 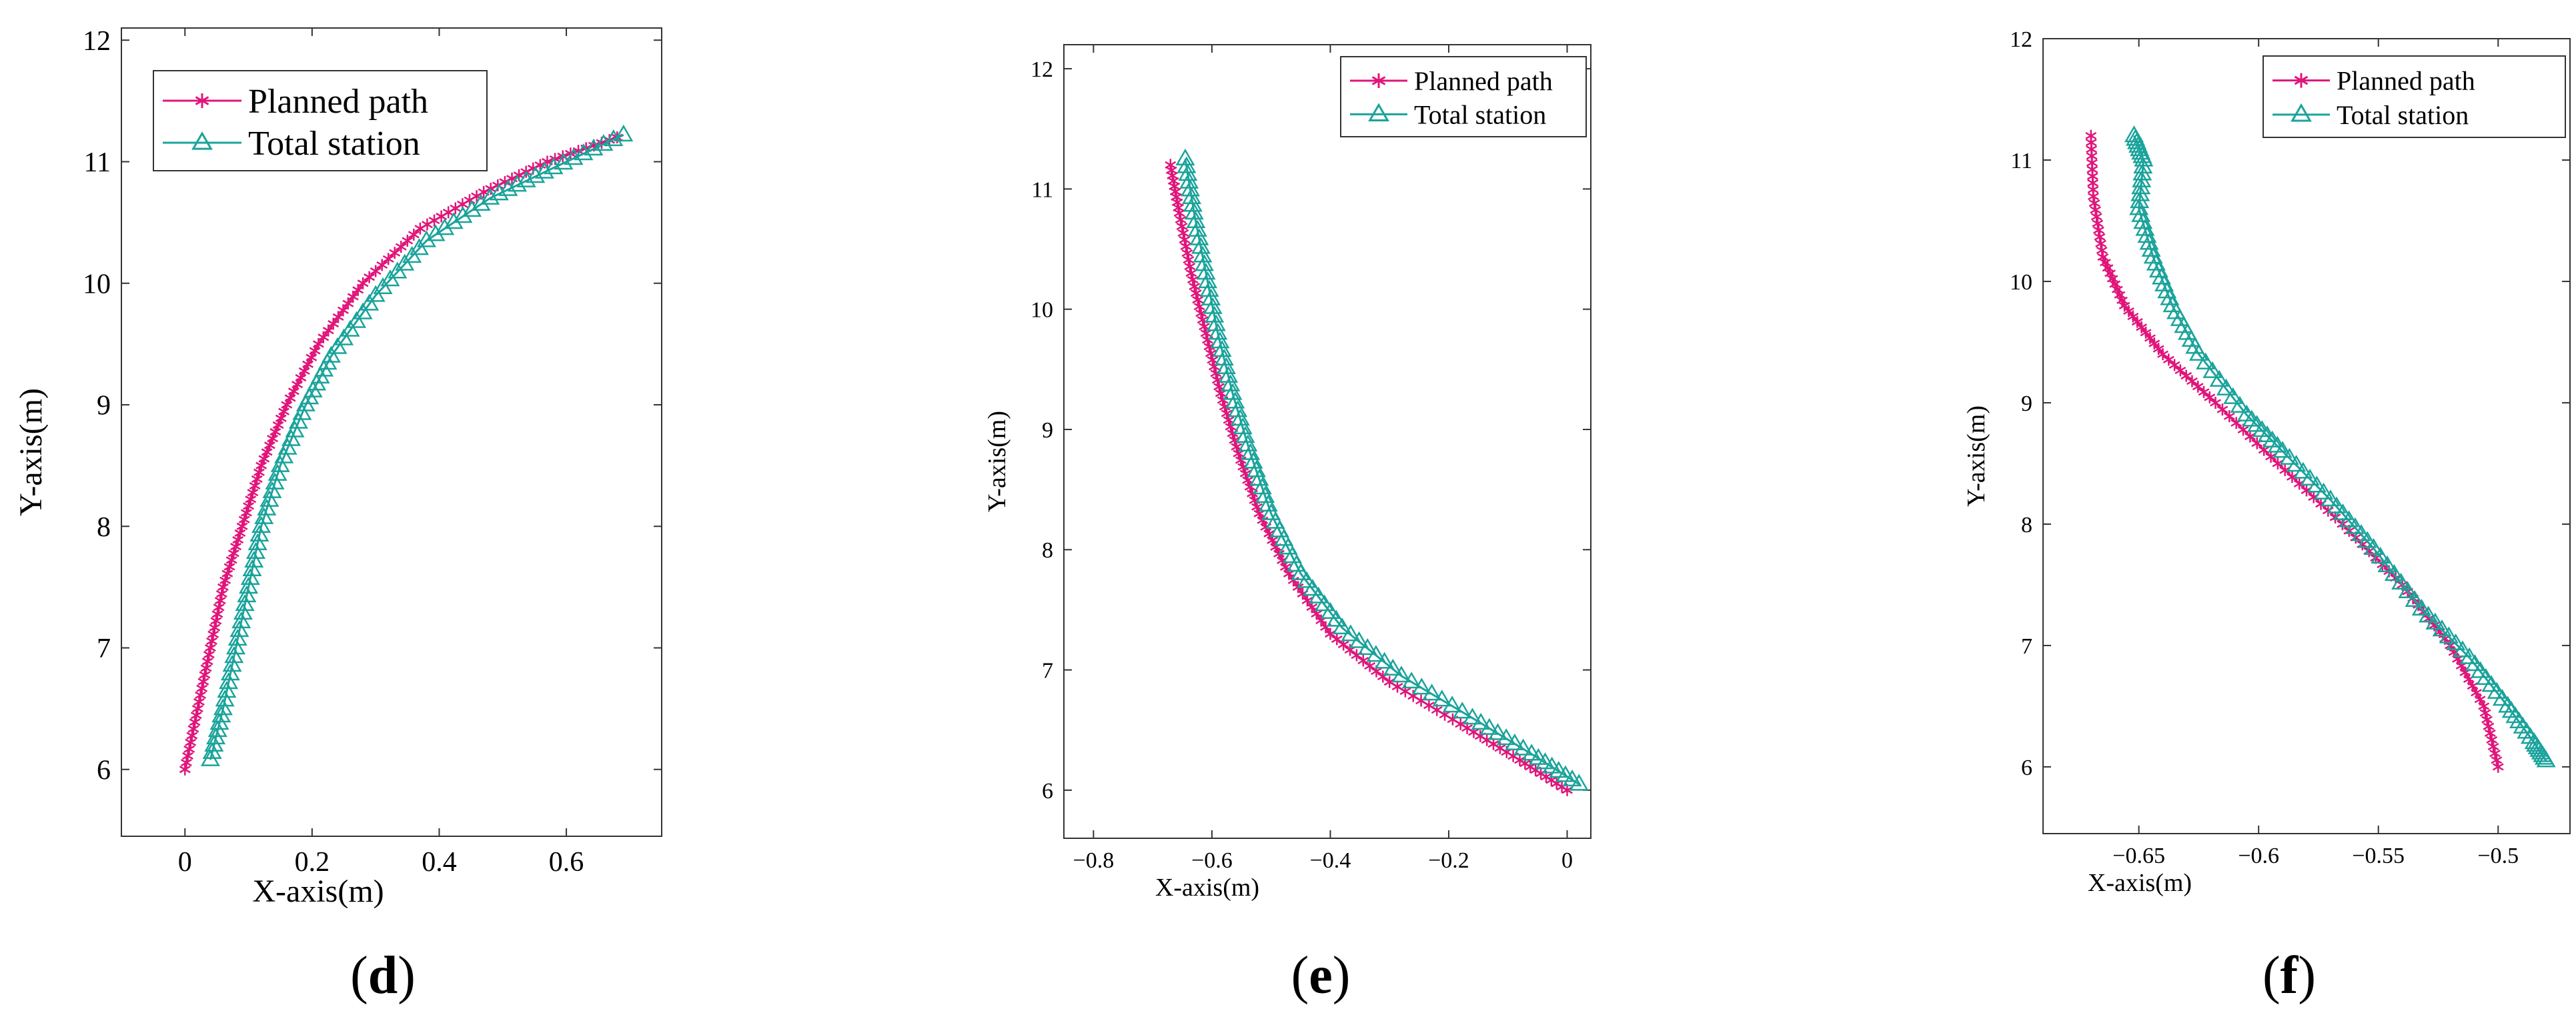 I want to click on x-tick-label: −0.2, so click(x=1448, y=860).